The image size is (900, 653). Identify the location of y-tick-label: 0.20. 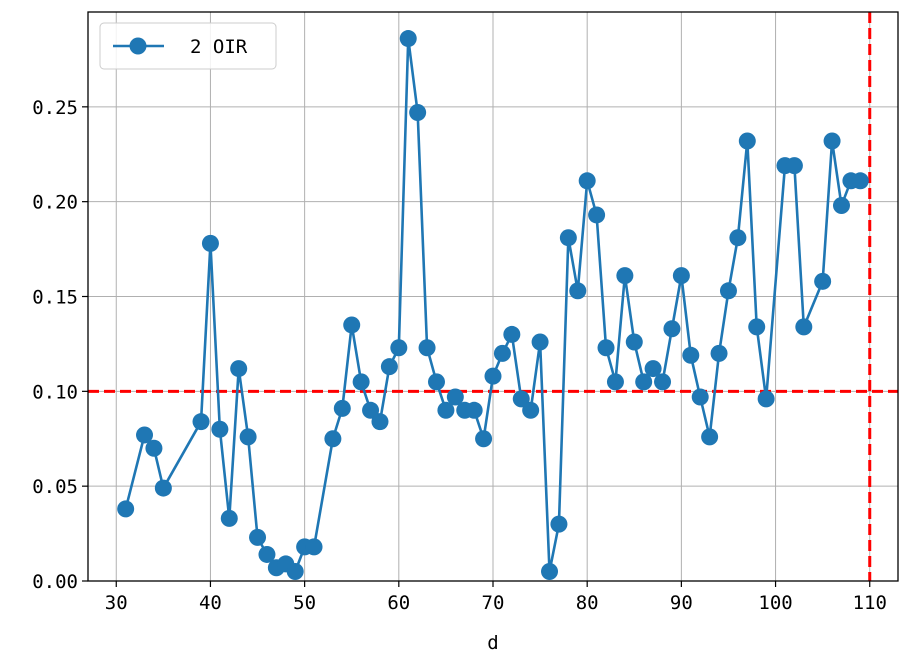
(55, 203).